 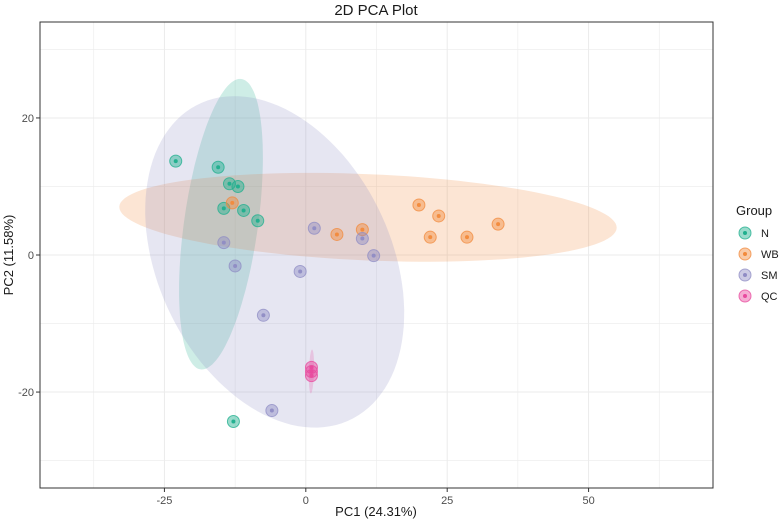 What do you see at coordinates (770, 255) in the screenshot?
I see `legend-label: WB` at bounding box center [770, 255].